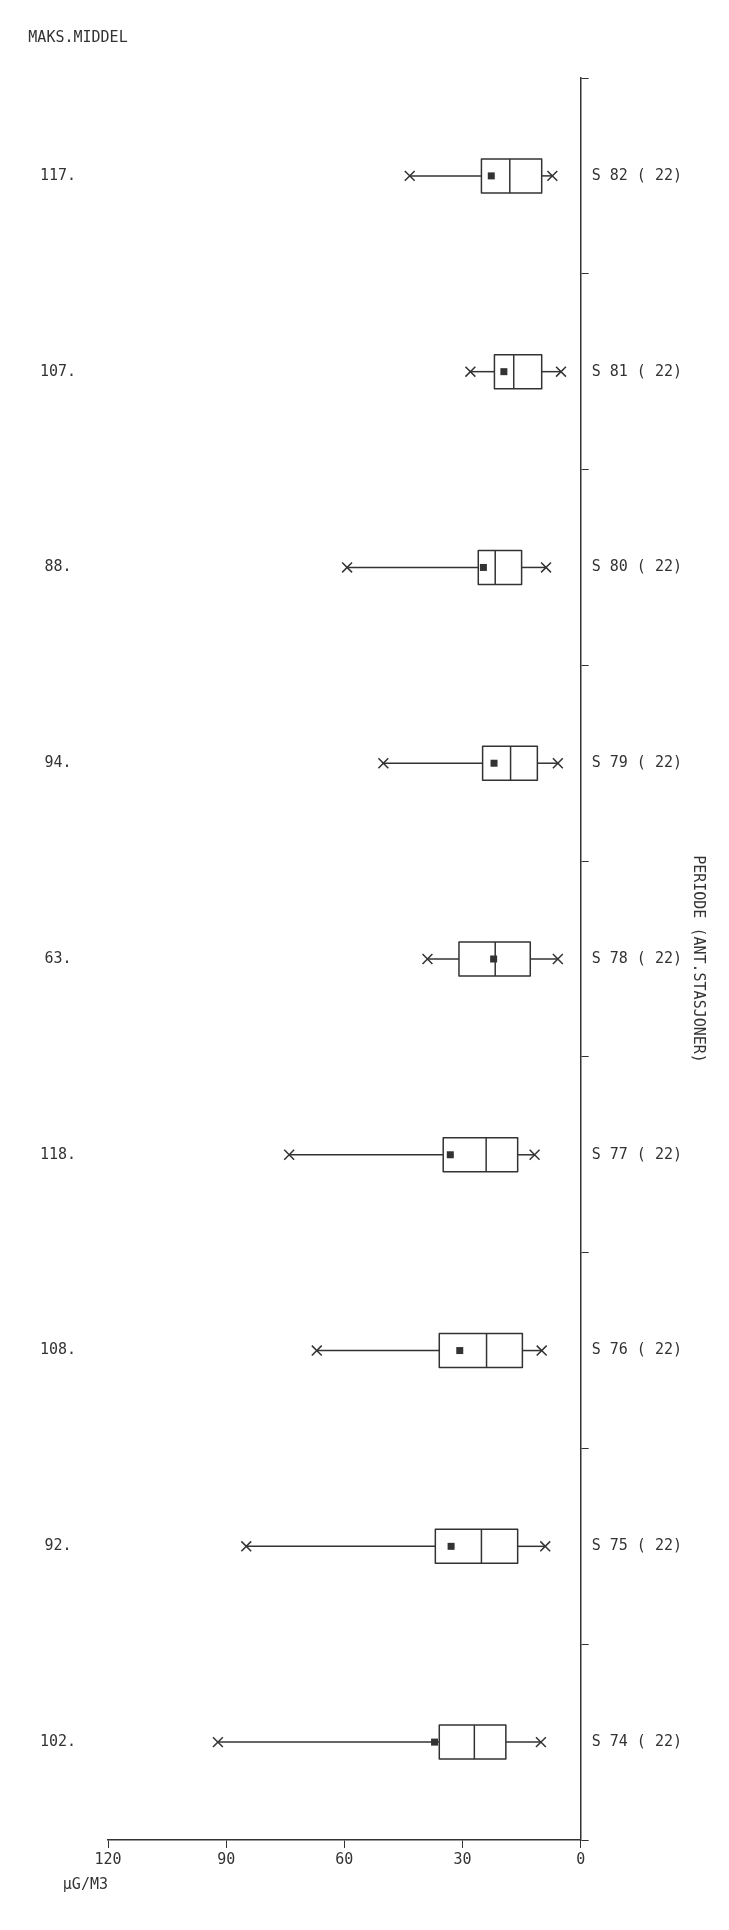  What do you see at coordinates (58, 1545) in the screenshot?
I see `text: 92.` at bounding box center [58, 1545].